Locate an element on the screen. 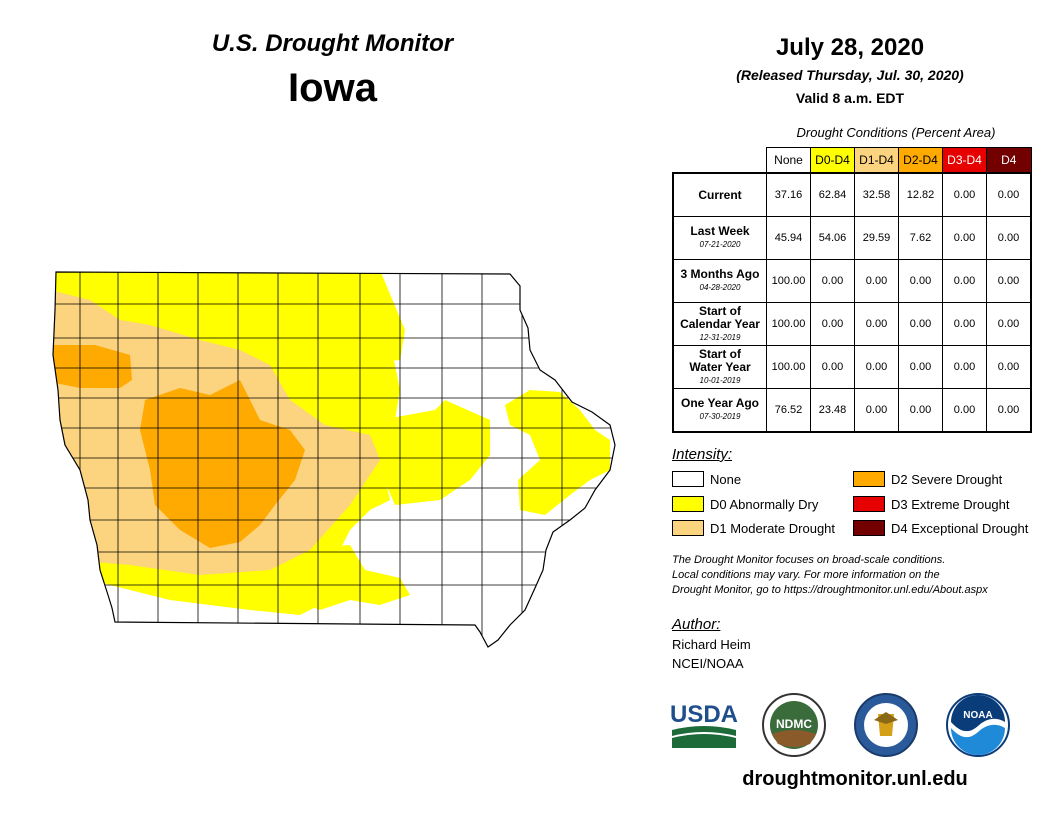  release-date: (Released Thursday, Jul. 30, 2020) is located at coordinates (850, 75).